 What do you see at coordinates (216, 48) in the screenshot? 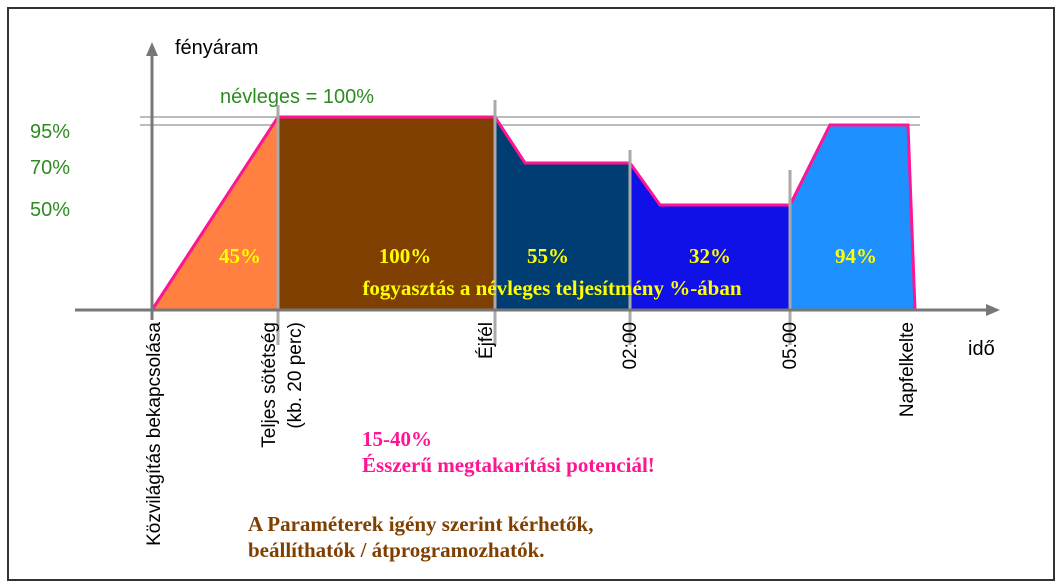
I see `y-label: fényáram` at bounding box center [216, 48].